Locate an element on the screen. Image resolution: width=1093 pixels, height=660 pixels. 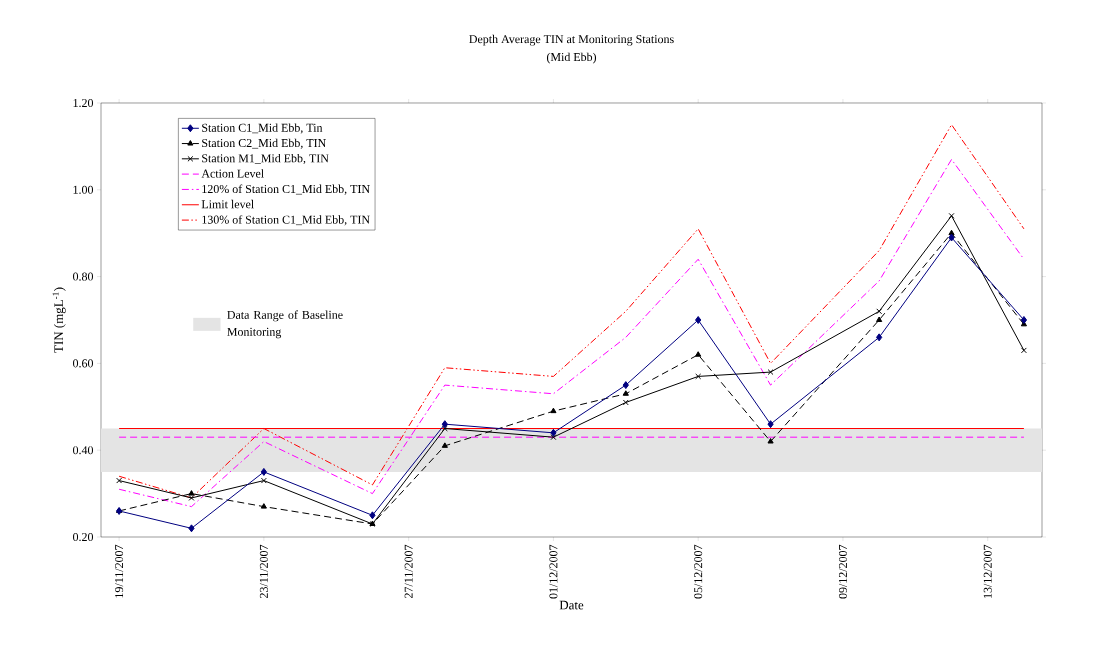
y-tick-label: 0.40 is located at coordinates (83, 450).